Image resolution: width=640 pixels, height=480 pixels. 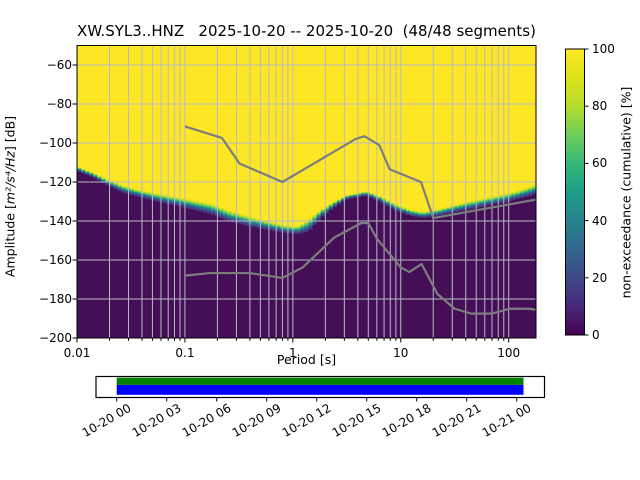 I want to click on x-axis-label: Period [s], so click(x=306, y=359).